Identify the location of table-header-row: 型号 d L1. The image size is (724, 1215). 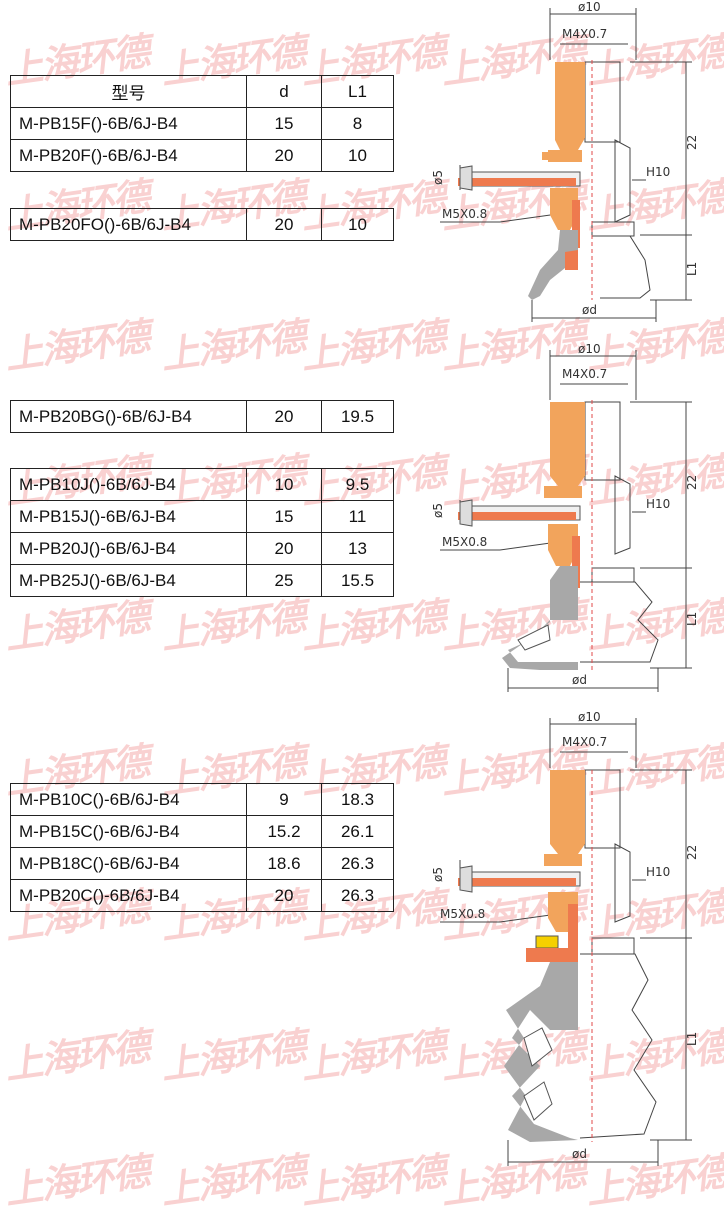
(202, 91).